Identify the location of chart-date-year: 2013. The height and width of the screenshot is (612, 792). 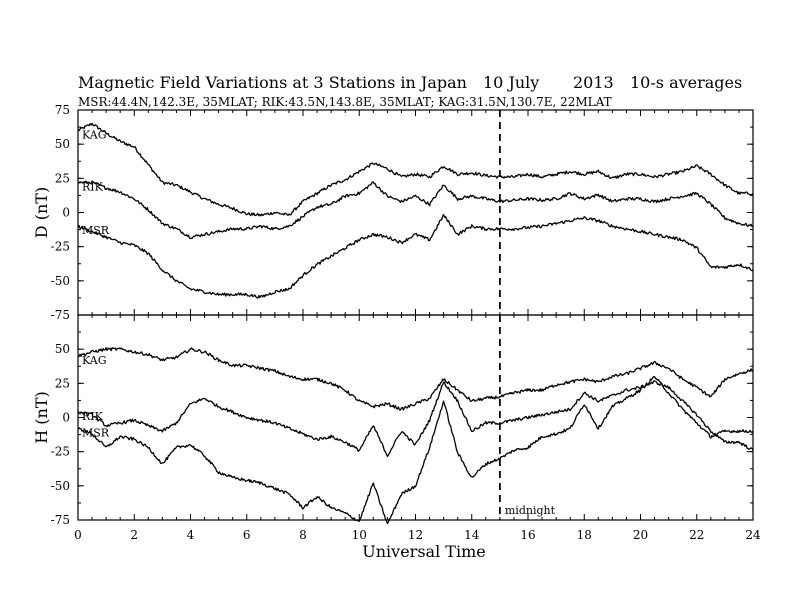
(593, 82).